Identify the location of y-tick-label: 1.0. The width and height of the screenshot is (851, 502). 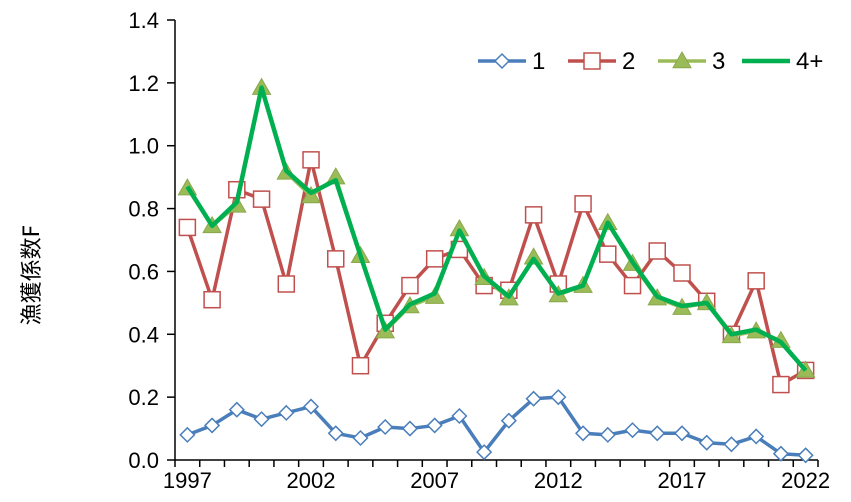
(143, 146).